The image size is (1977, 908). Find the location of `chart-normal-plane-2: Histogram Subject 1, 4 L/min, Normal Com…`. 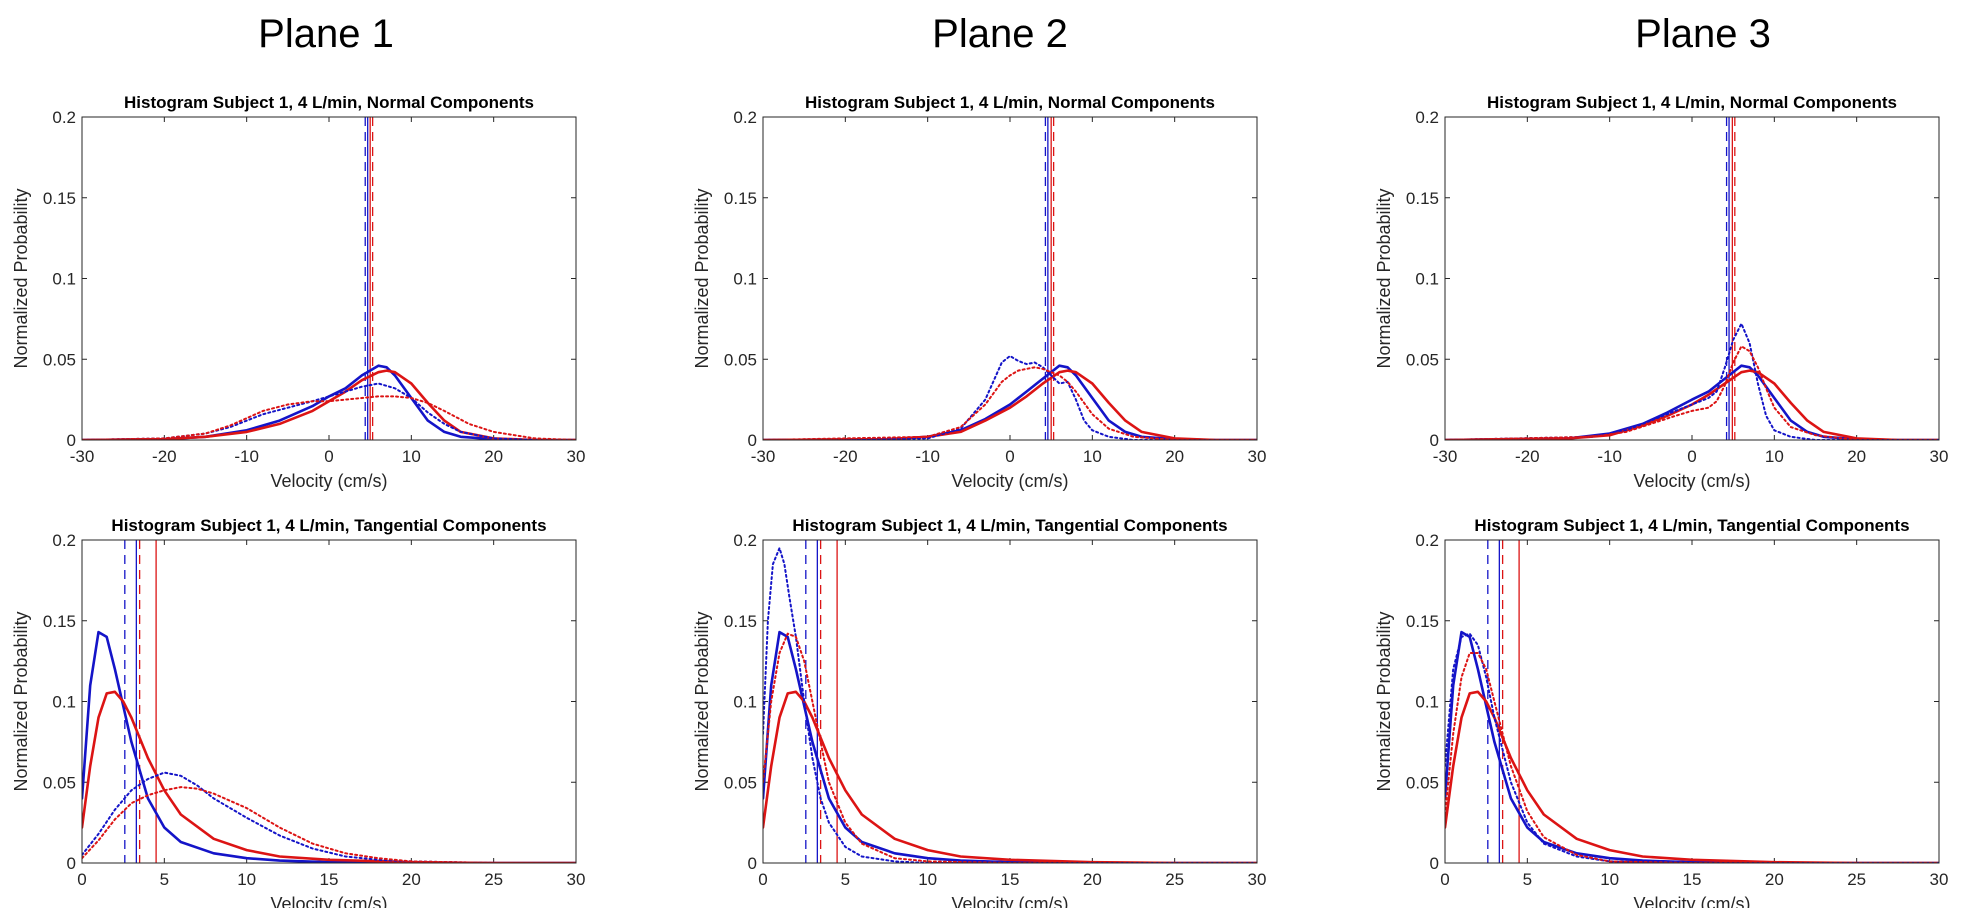

chart-normal-plane-2: Histogram Subject 1, 4 L/min, Normal Com… is located at coordinates (979, 292).